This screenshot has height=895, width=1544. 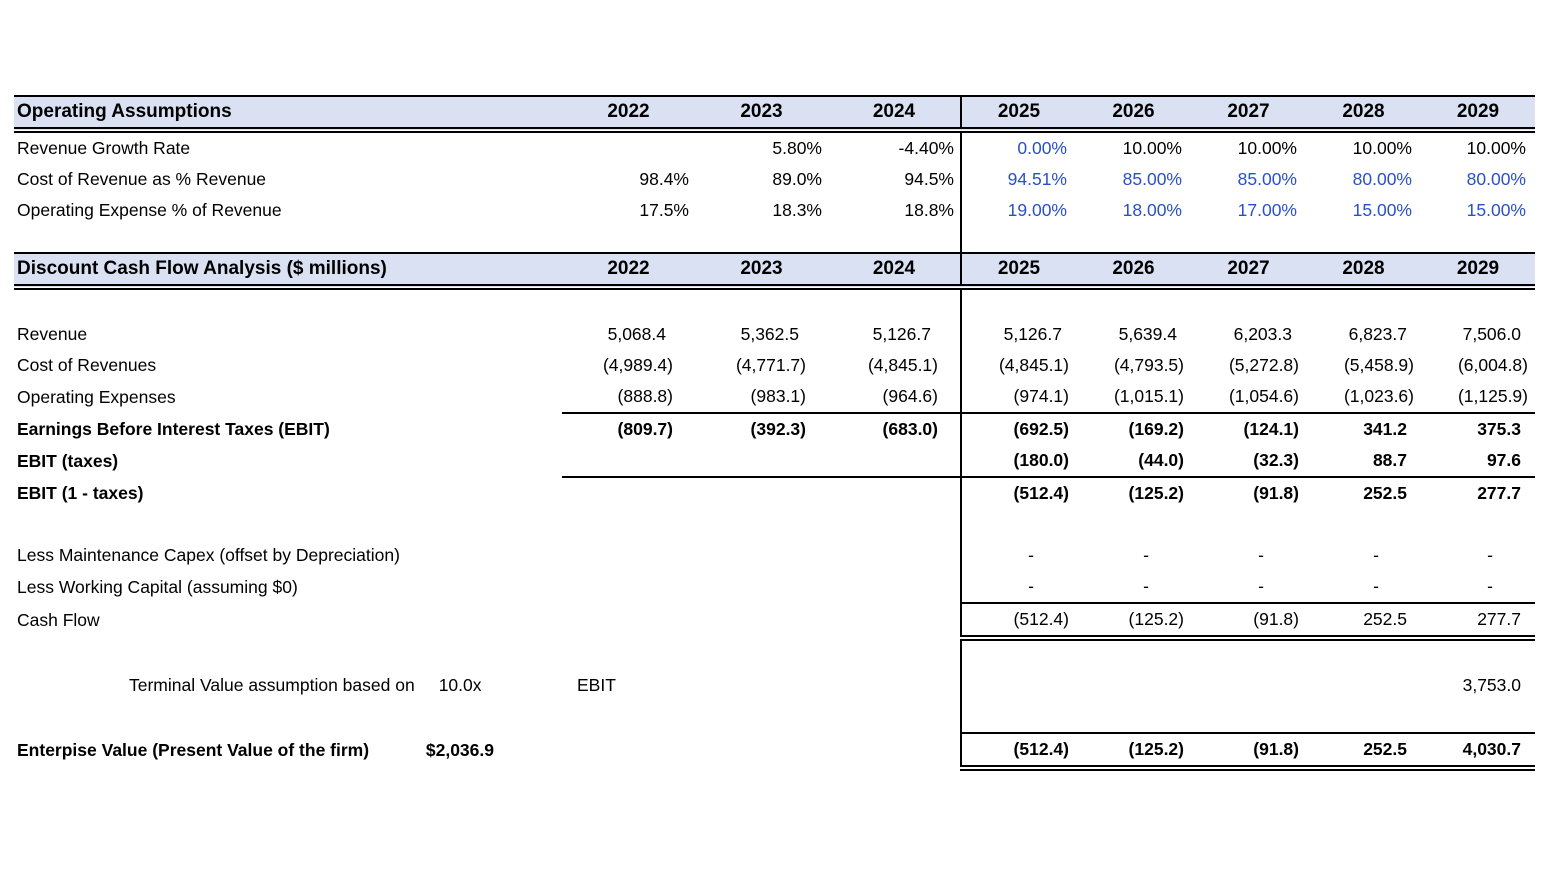 What do you see at coordinates (288, 271) in the screenshot?
I see `section-title-dcf-analysis: Discount Cash Flow Analysis ($ millions)` at bounding box center [288, 271].